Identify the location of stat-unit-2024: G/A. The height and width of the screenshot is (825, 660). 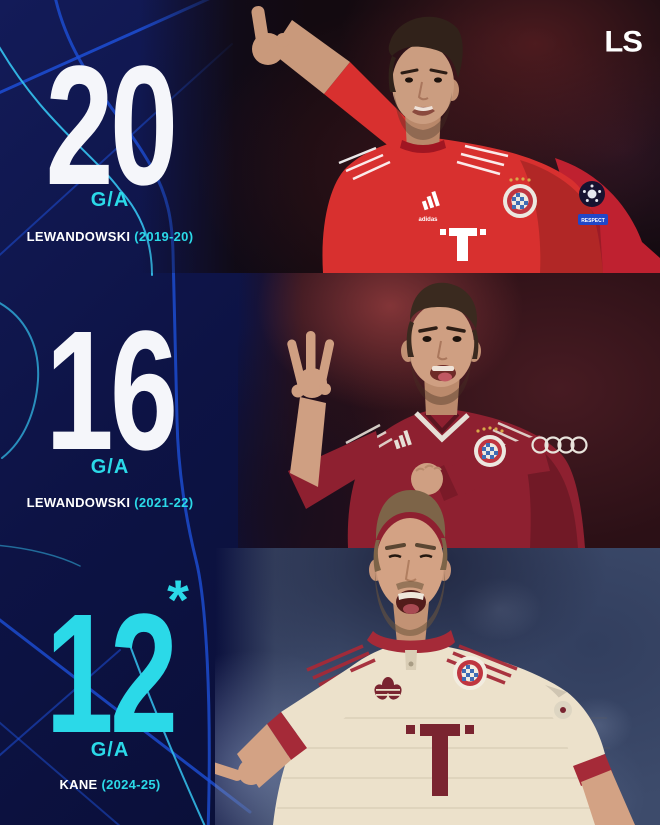
(110, 750).